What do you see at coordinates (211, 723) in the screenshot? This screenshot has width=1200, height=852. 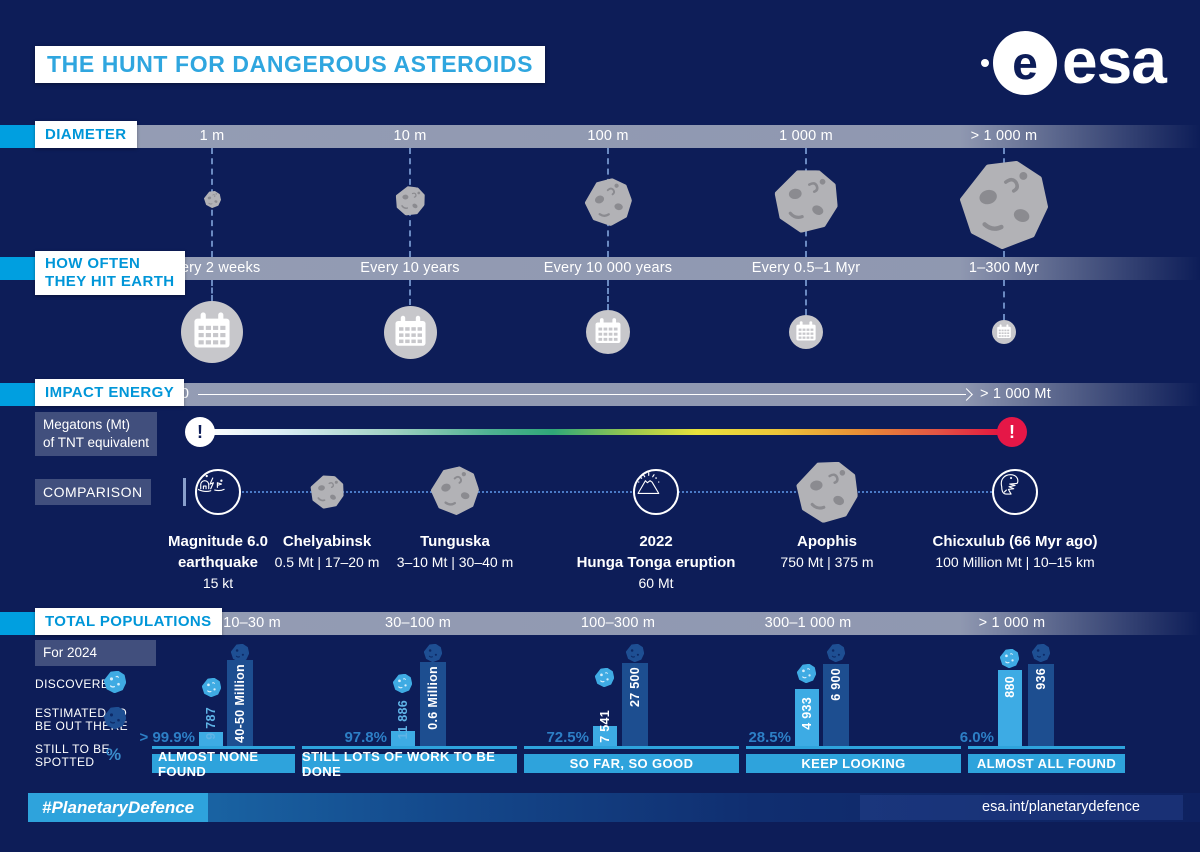 I see `discovered-count: 9 787` at bounding box center [211, 723].